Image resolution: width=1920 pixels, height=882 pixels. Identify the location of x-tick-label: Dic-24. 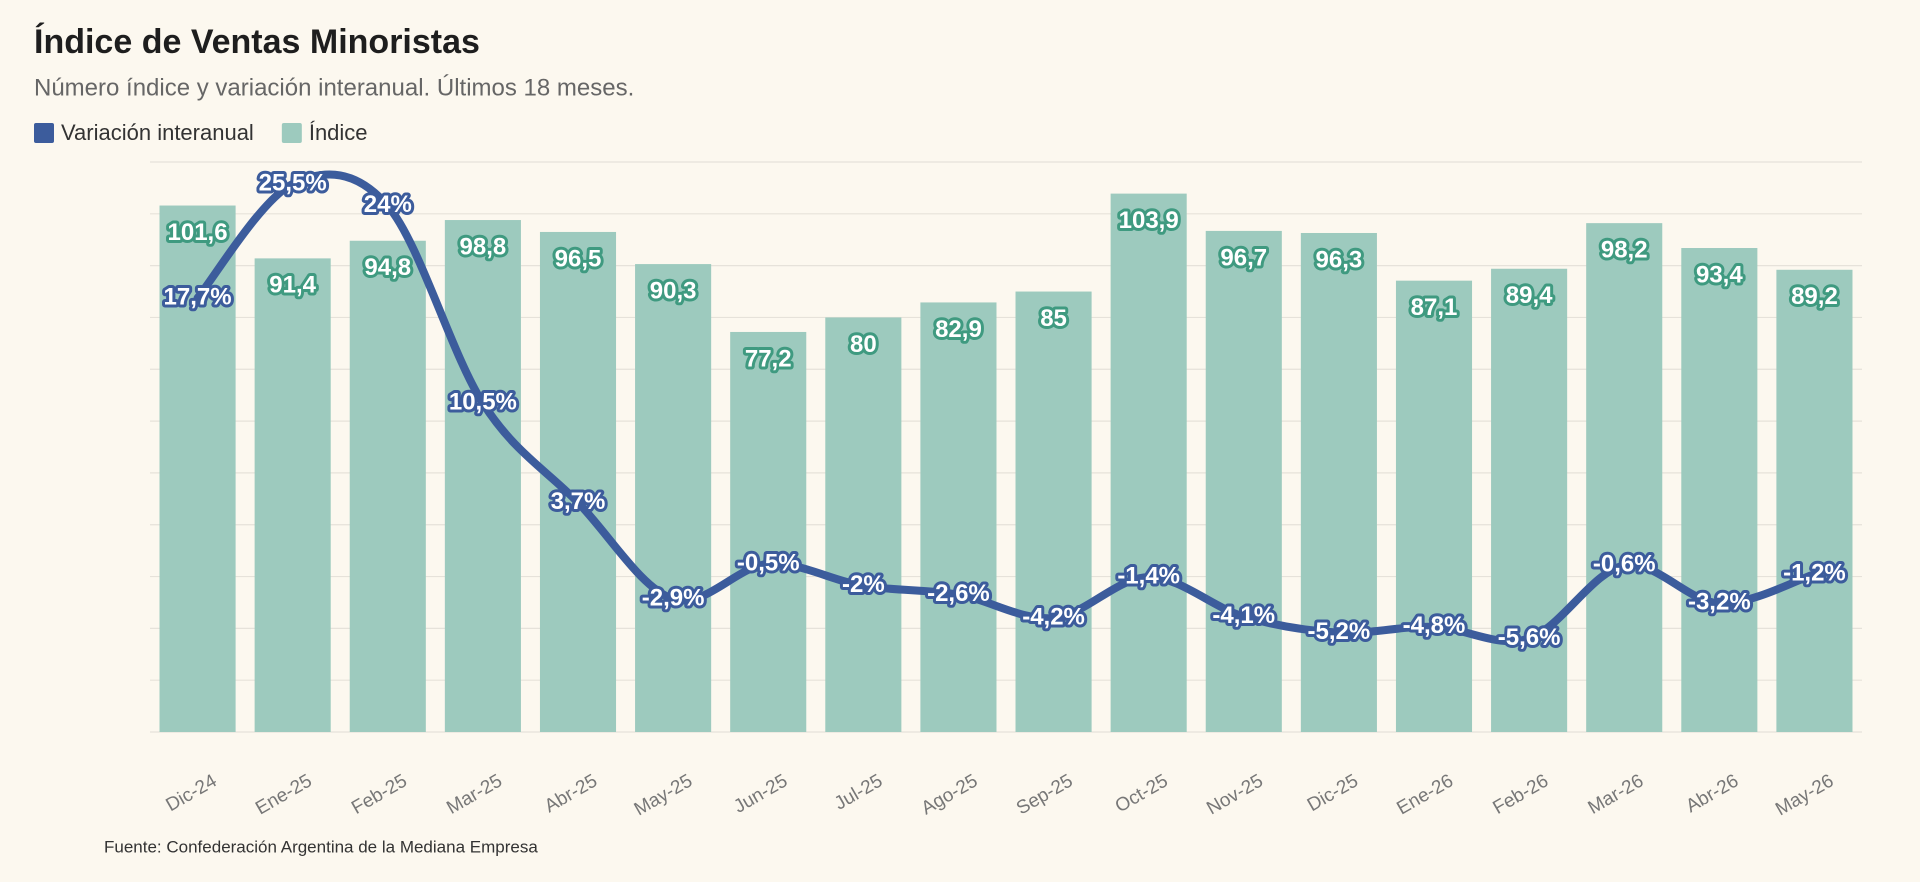
(192, 793).